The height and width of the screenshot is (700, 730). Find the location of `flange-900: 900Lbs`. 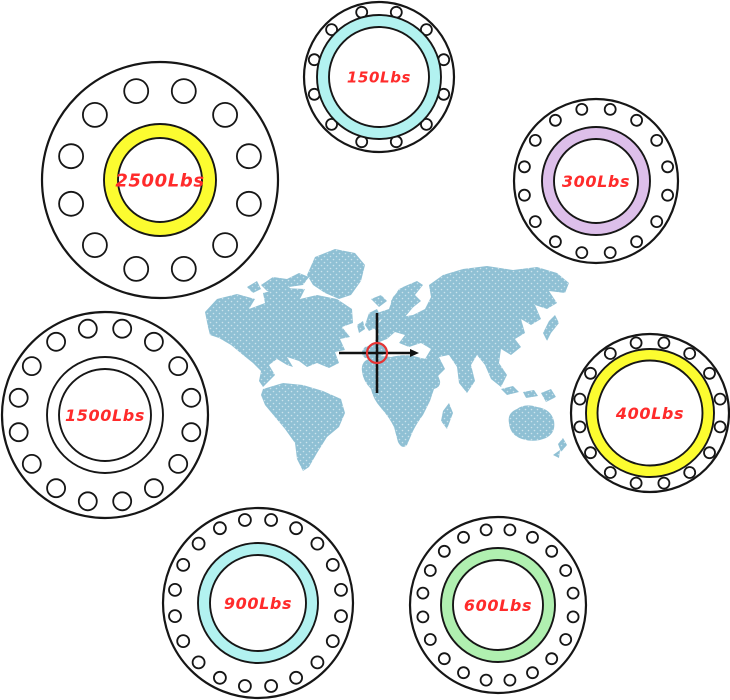

flange-900: 900Lbs is located at coordinates (258, 603).